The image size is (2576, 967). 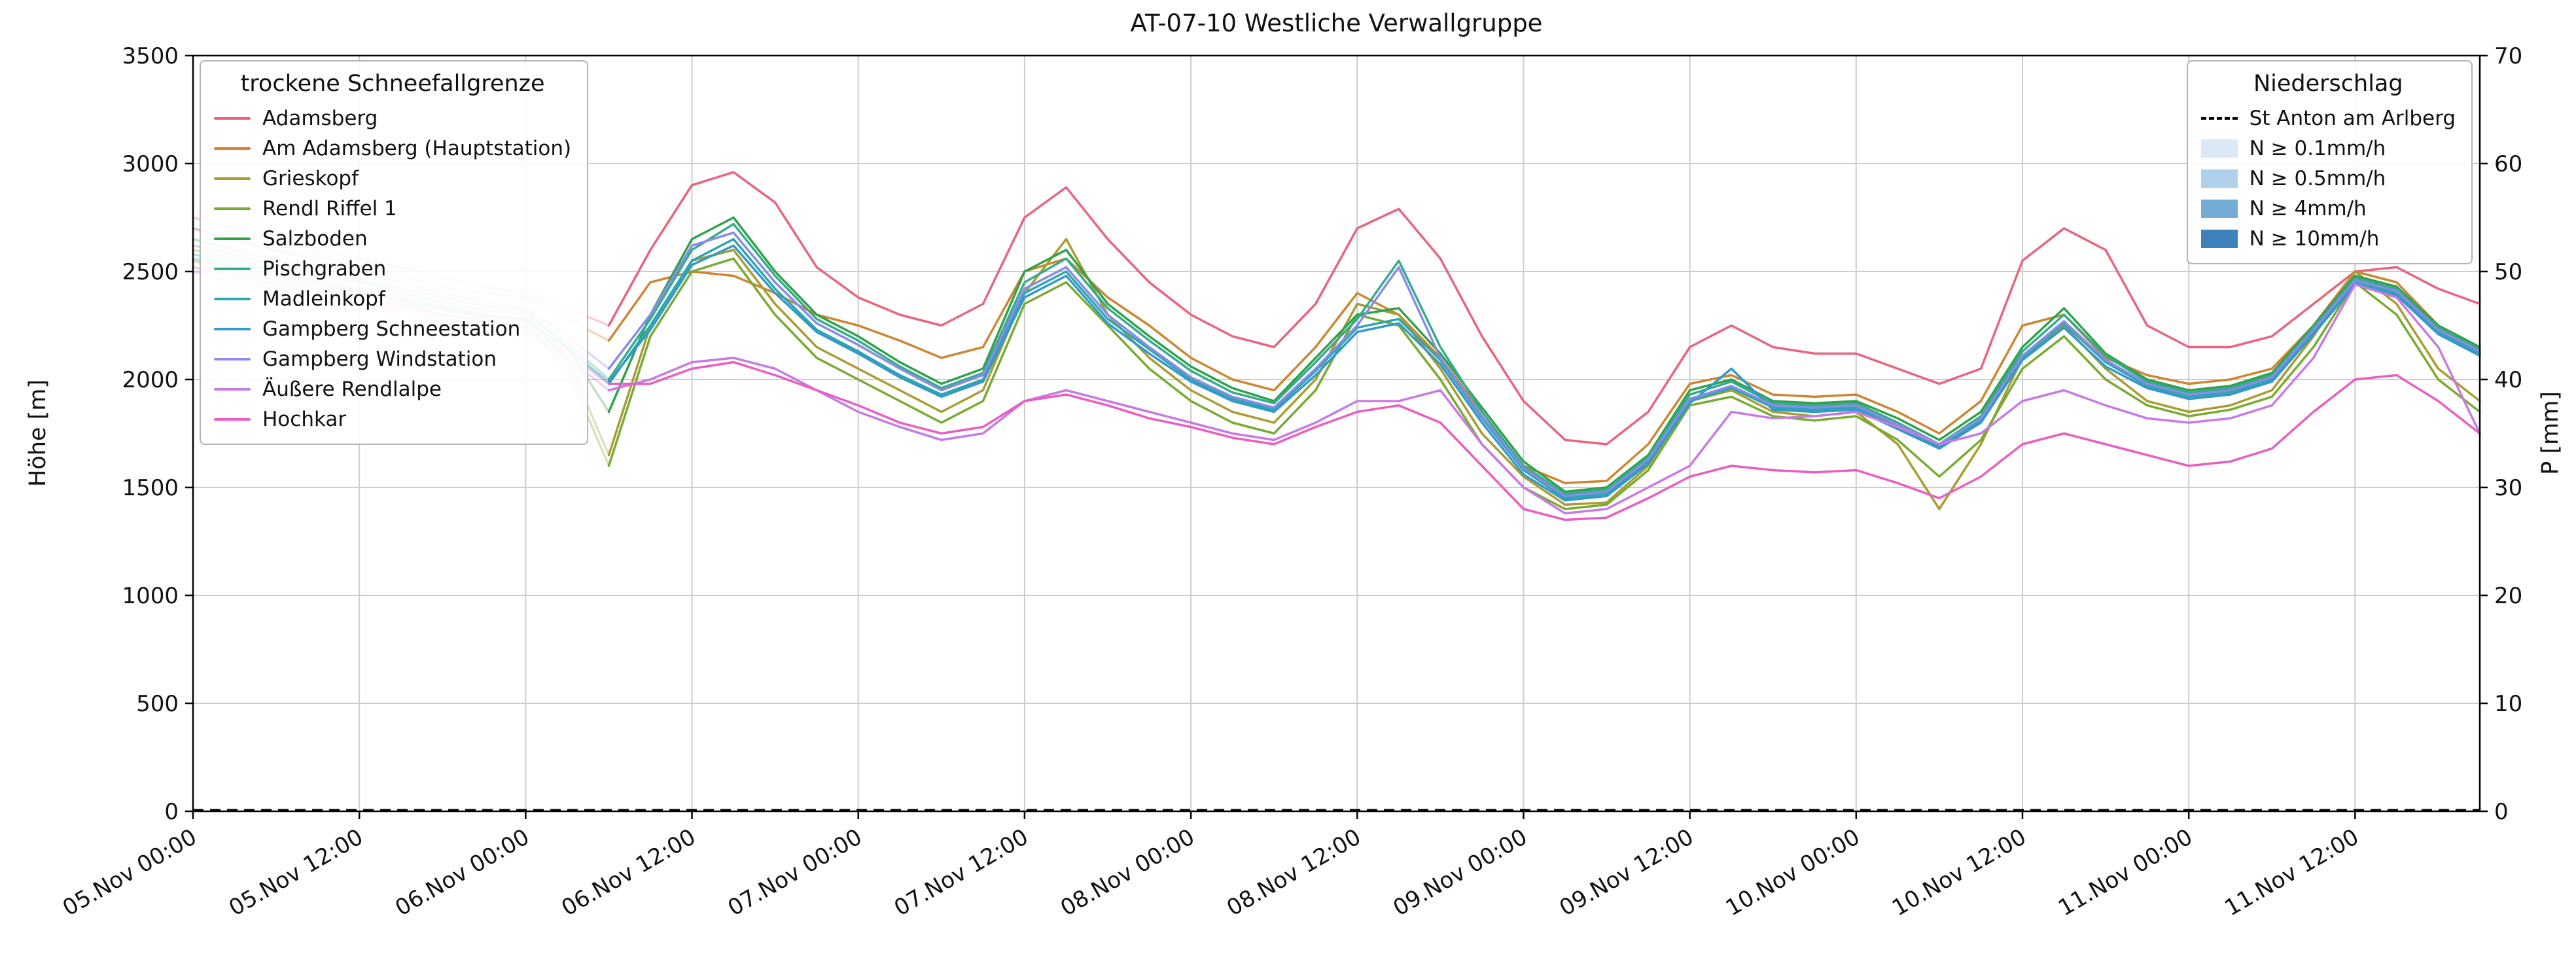 I want to click on svg-text: 1000, so click(x=150, y=596).